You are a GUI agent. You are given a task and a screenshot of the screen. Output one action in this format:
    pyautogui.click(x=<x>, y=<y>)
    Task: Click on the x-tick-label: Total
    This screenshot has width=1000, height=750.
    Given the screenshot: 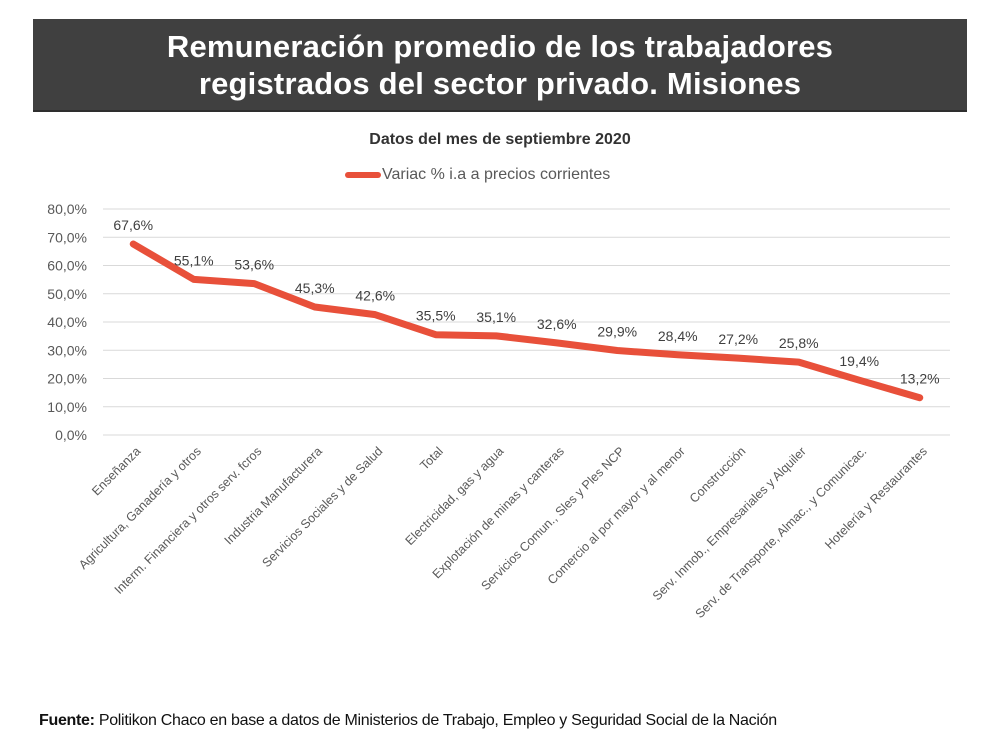 What is the action you would take?
    pyautogui.click(x=431, y=458)
    